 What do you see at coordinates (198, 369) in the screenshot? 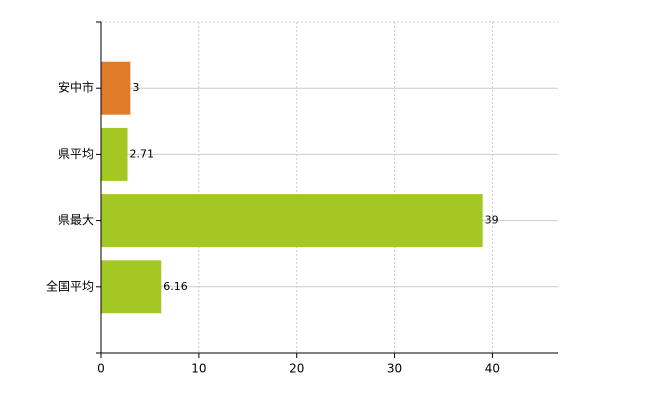
I see `x-tick-label: 10` at bounding box center [198, 369].